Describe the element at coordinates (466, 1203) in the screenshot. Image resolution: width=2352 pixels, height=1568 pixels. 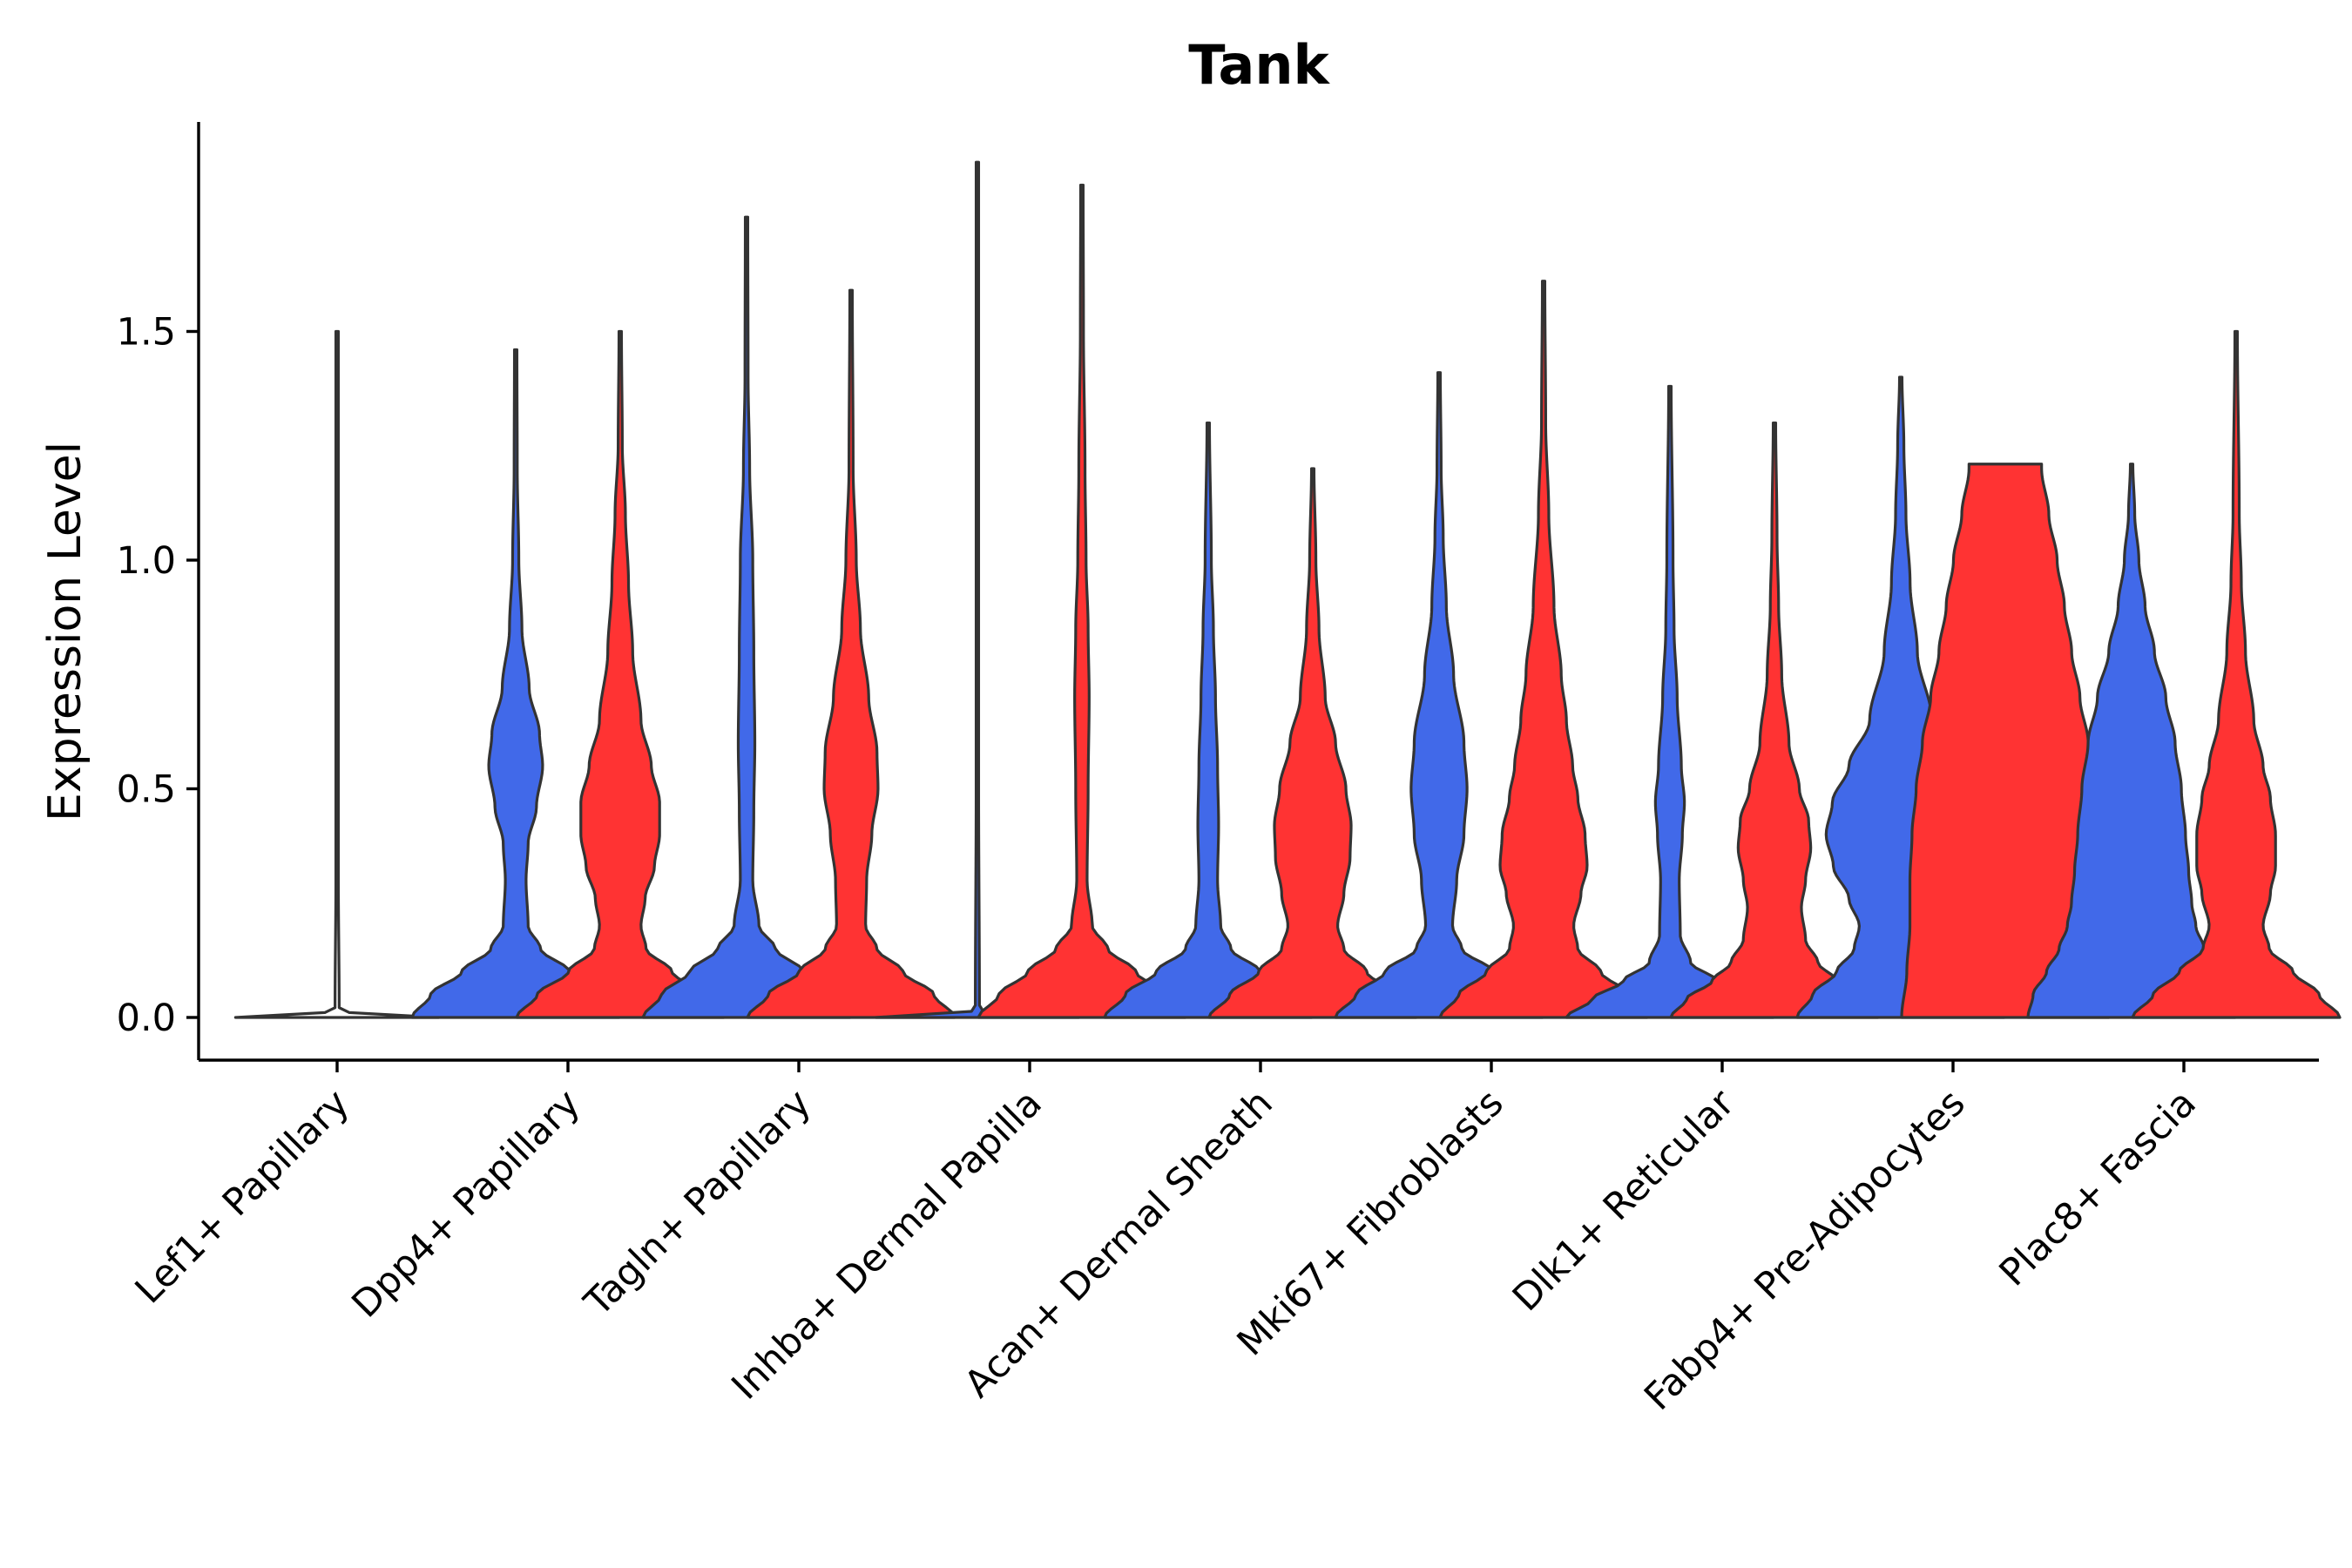
I see `x-tick-label: Dpp4+ Papillary` at that location.